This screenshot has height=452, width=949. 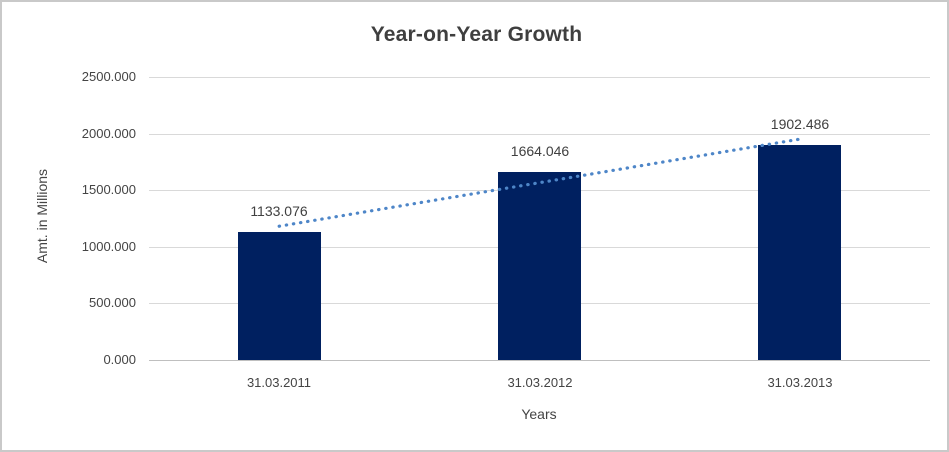 What do you see at coordinates (279, 296) in the screenshot?
I see `bar-31.03.2011` at bounding box center [279, 296].